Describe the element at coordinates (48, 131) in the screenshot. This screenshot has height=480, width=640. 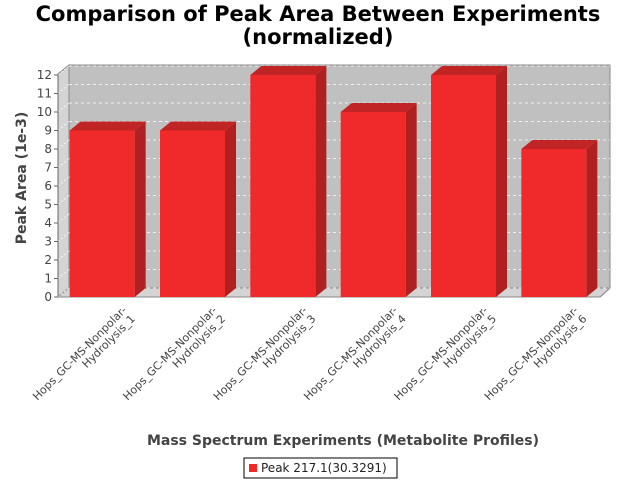
I see `y-tick-label: 9` at that location.